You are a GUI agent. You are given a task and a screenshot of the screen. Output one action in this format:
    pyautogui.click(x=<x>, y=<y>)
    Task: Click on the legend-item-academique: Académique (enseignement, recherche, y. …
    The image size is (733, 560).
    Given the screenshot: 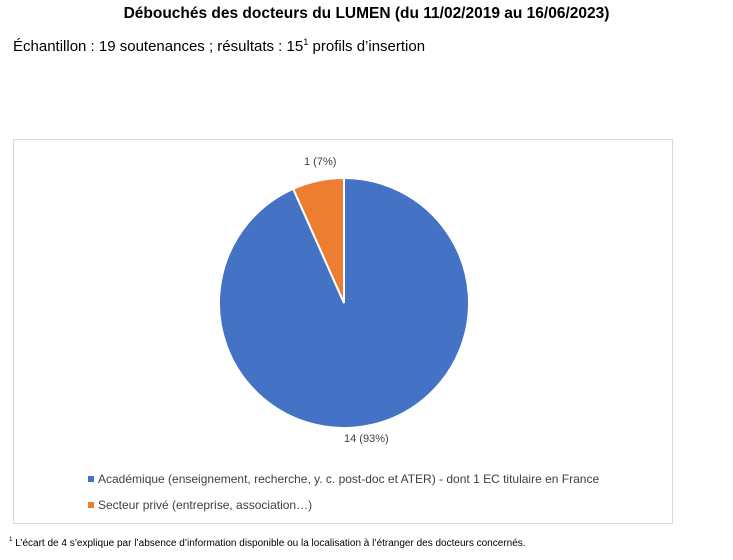 What is the action you would take?
    pyautogui.click(x=343, y=479)
    